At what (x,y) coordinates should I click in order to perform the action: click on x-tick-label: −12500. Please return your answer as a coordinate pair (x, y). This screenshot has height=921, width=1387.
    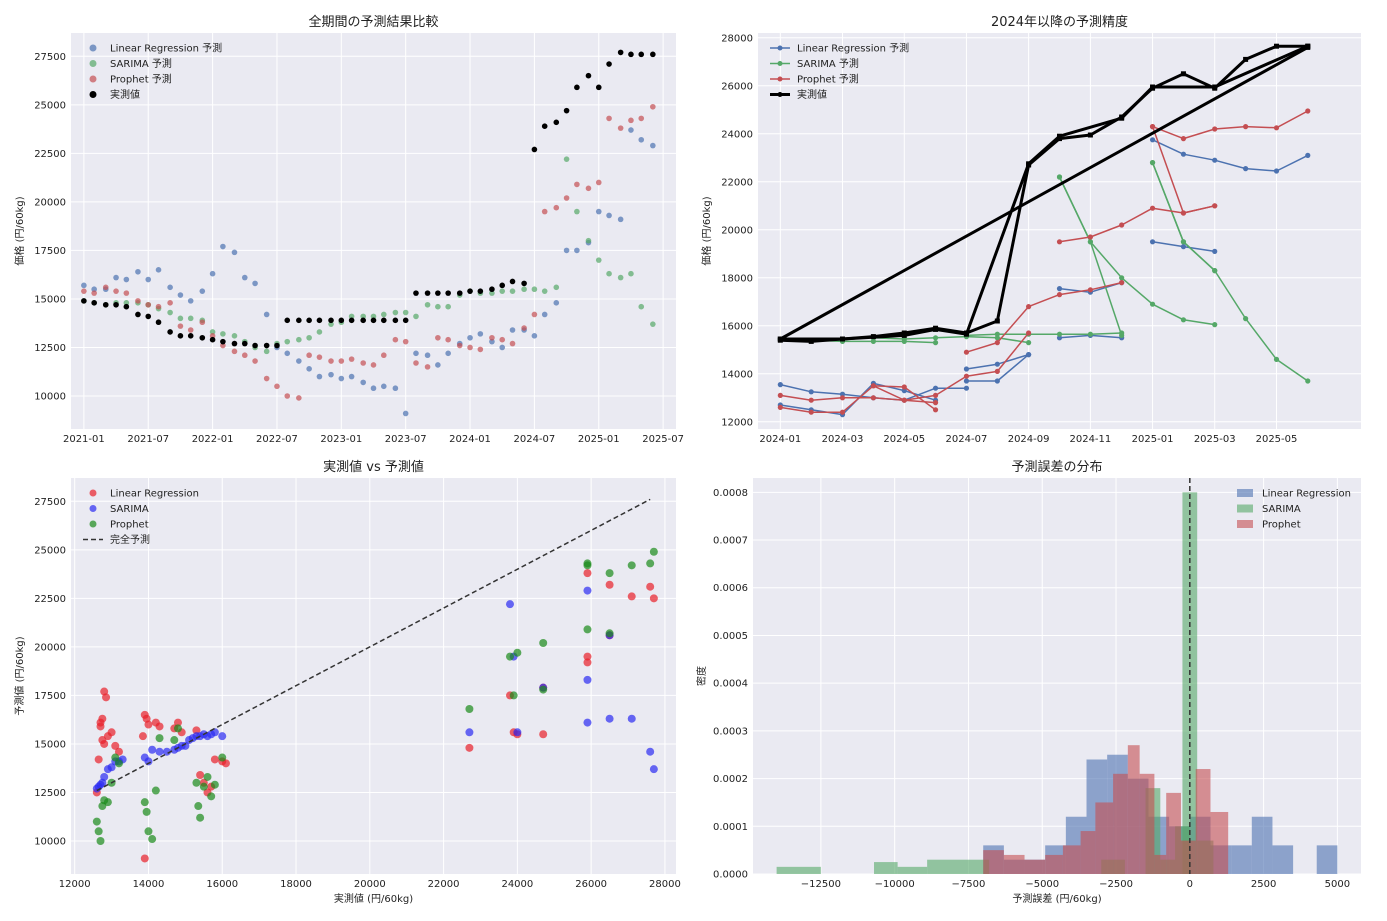
    Looking at the image, I should click on (821, 884).